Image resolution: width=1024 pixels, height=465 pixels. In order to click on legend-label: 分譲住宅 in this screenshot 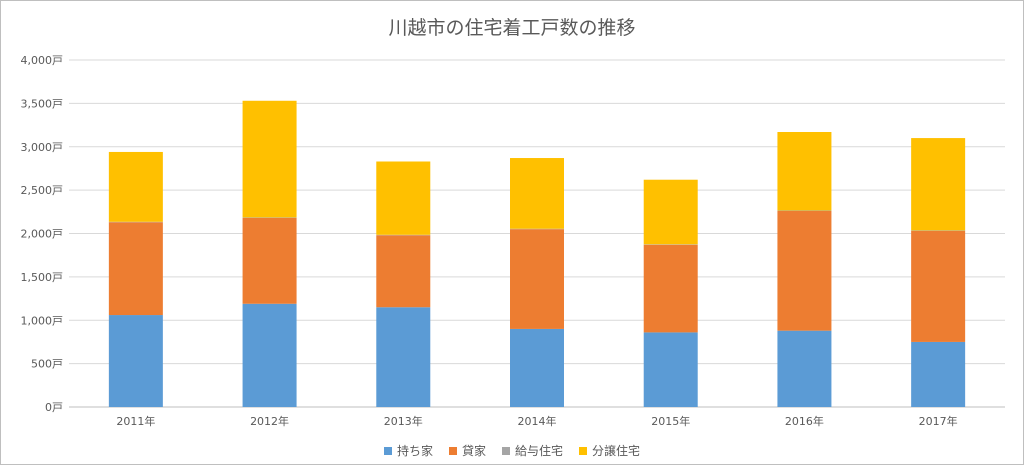, I will do `click(616, 451)`.